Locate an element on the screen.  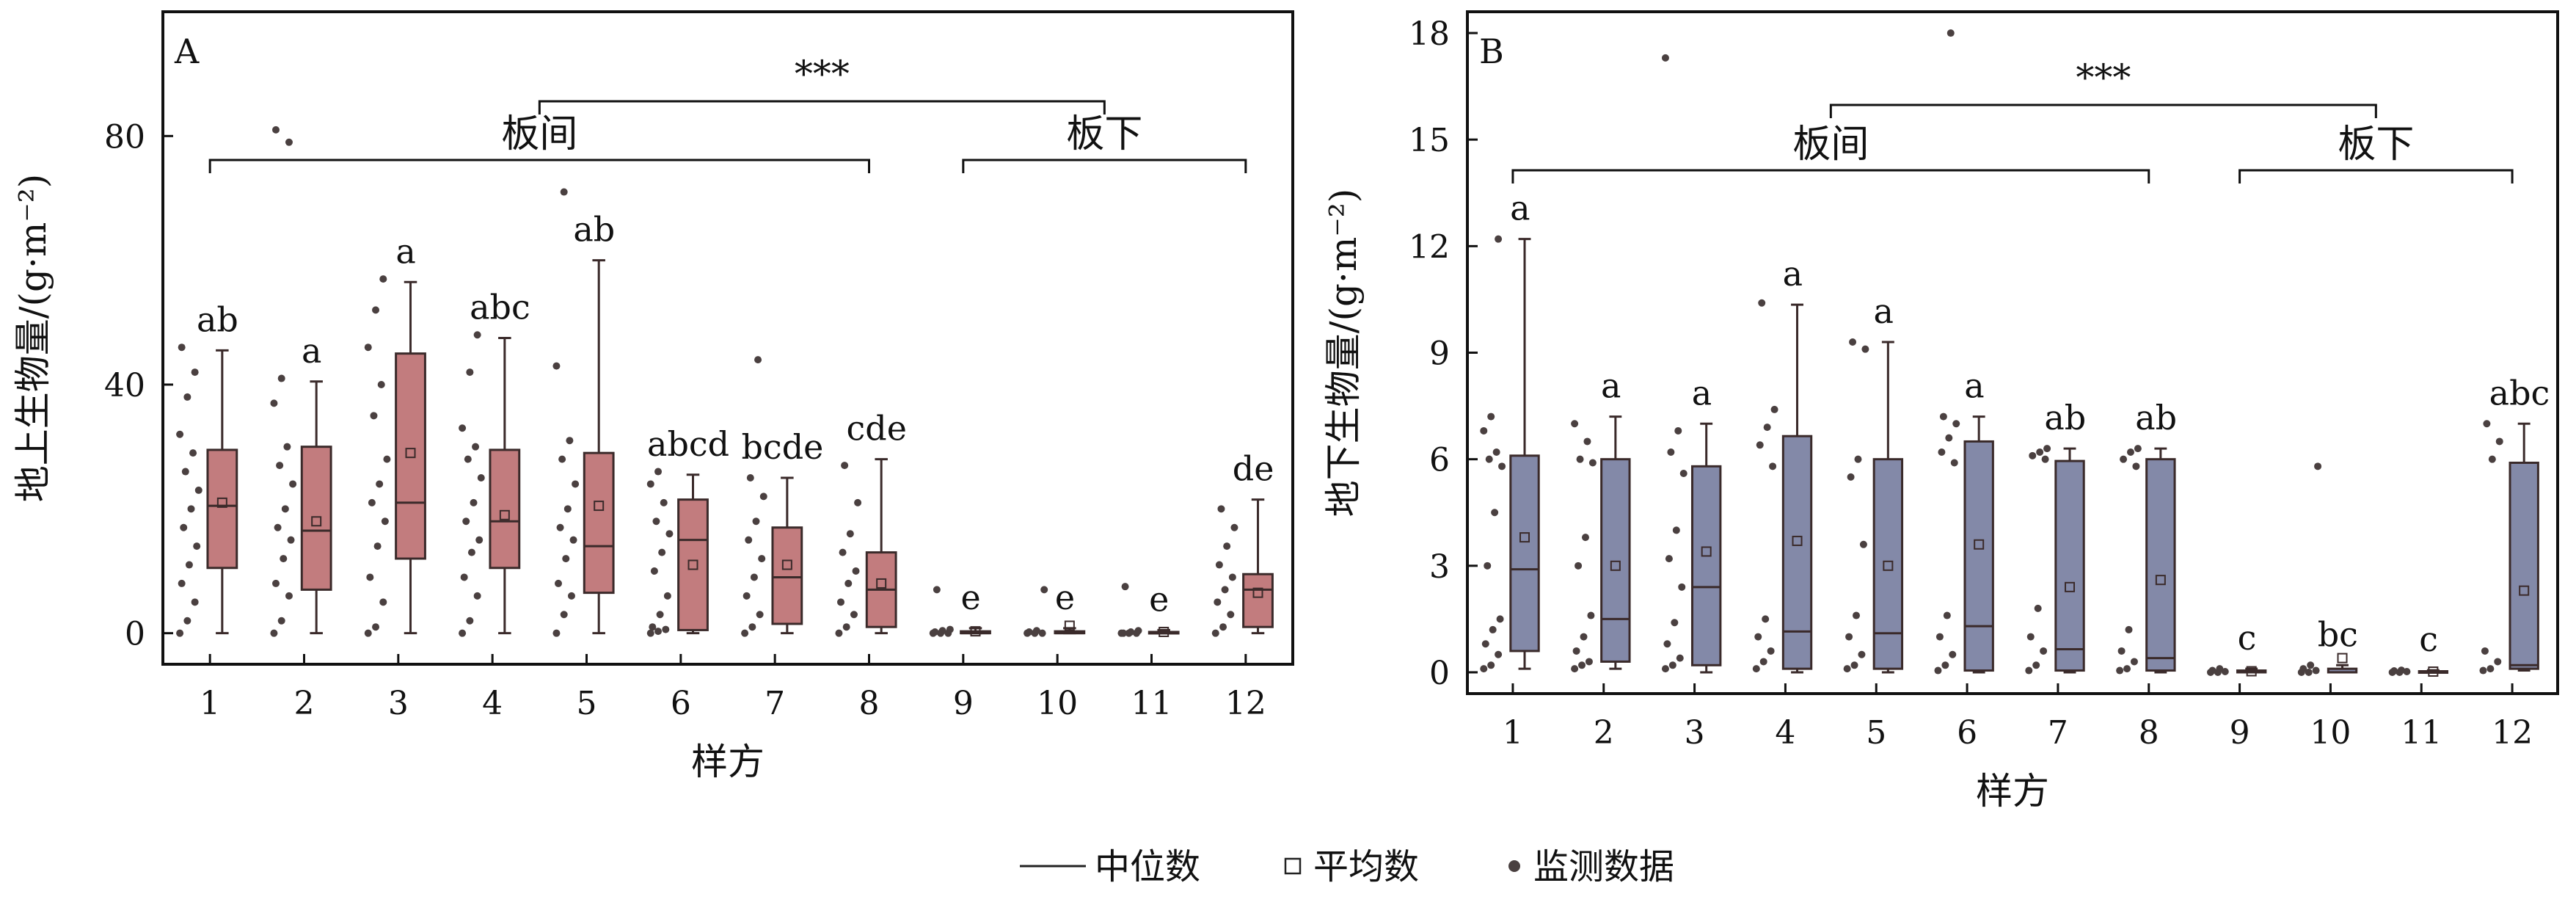
panel-a-letter-label-6: bcde is located at coordinates (782, 447).